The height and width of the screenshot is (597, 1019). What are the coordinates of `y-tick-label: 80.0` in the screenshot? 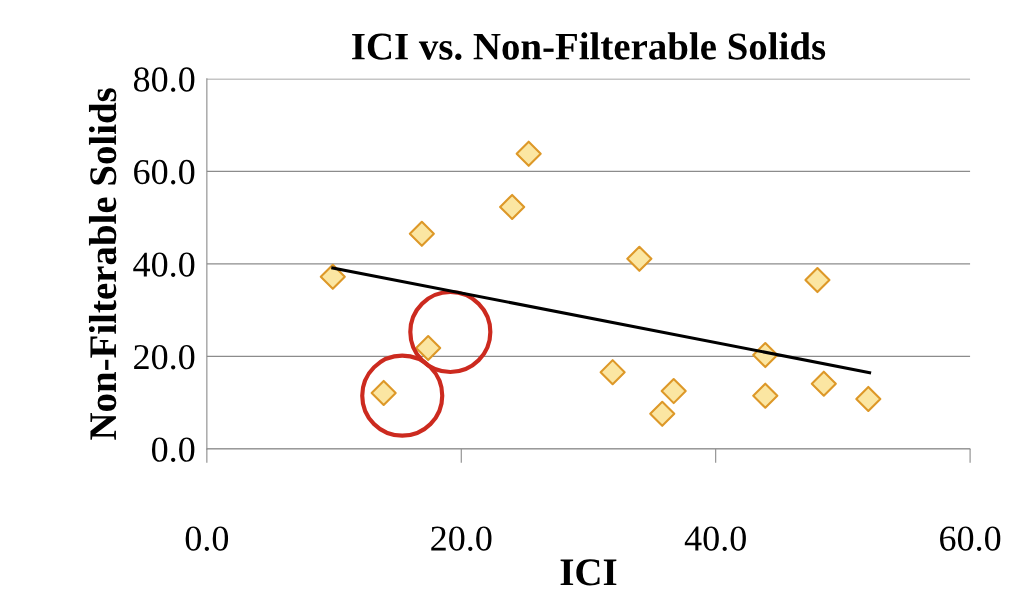 It's located at (164, 79).